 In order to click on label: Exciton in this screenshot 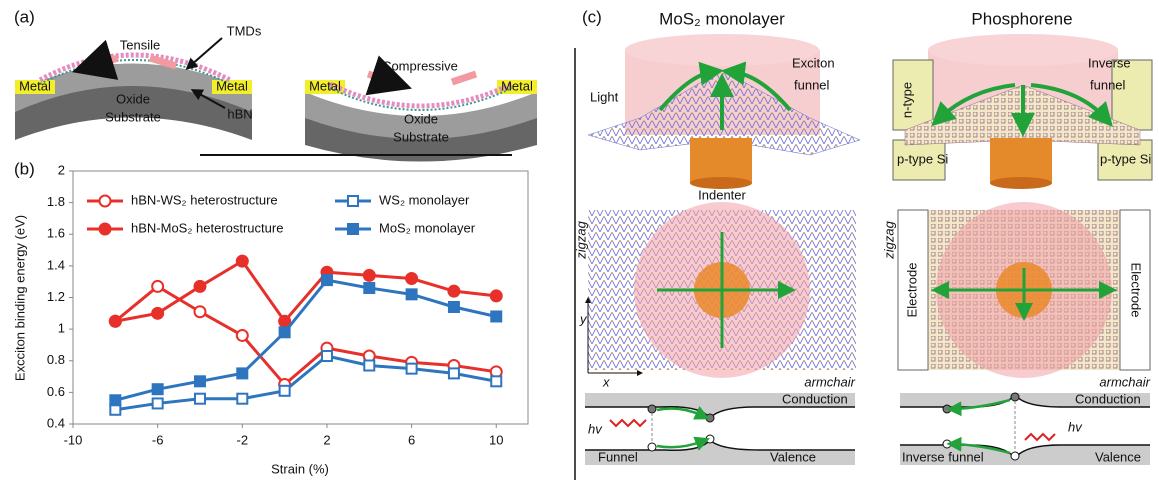, I will do `click(813, 62)`.